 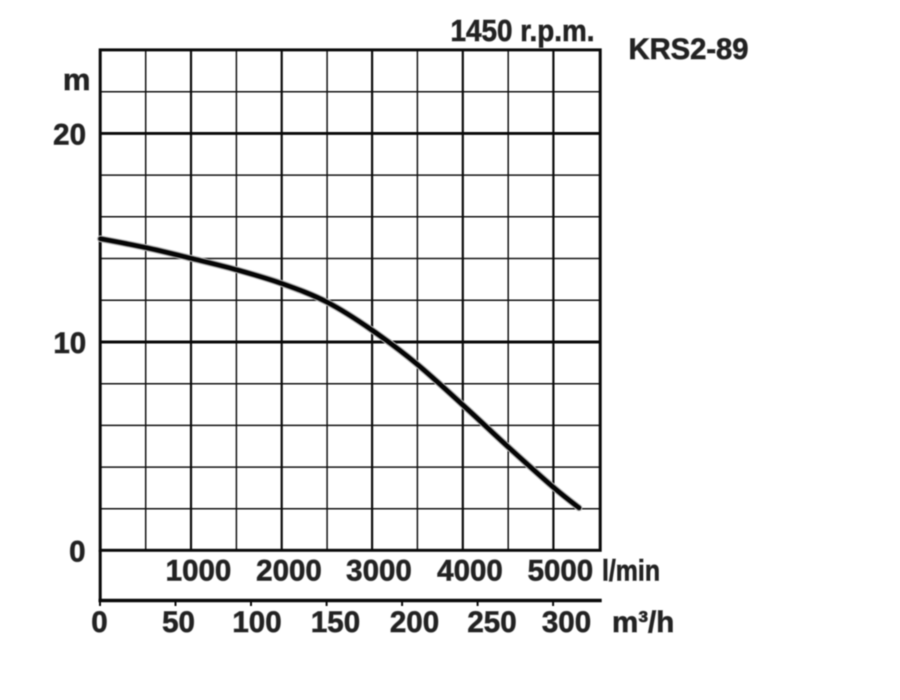 What do you see at coordinates (491, 622) in the screenshot?
I see `svg-text: 250` at bounding box center [491, 622].